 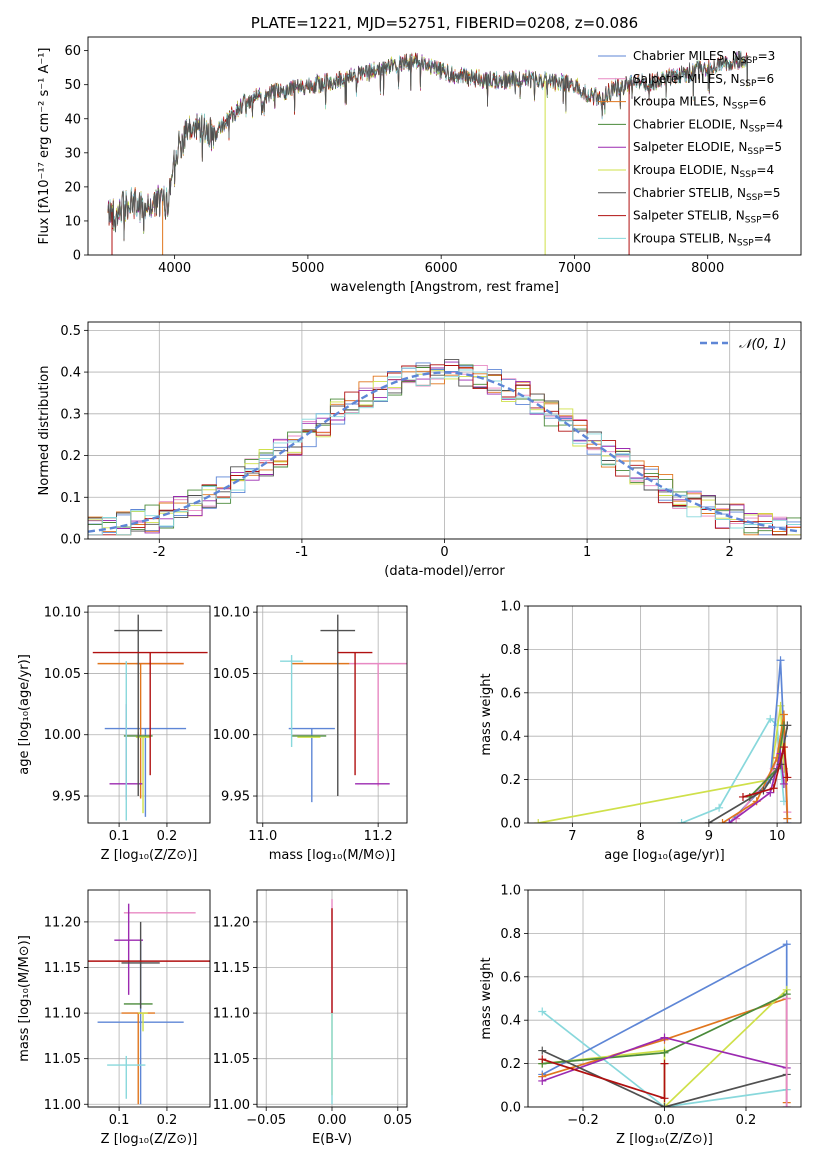 I want to click on weight-line-salpeter_stelib, so click(x=765, y=772).